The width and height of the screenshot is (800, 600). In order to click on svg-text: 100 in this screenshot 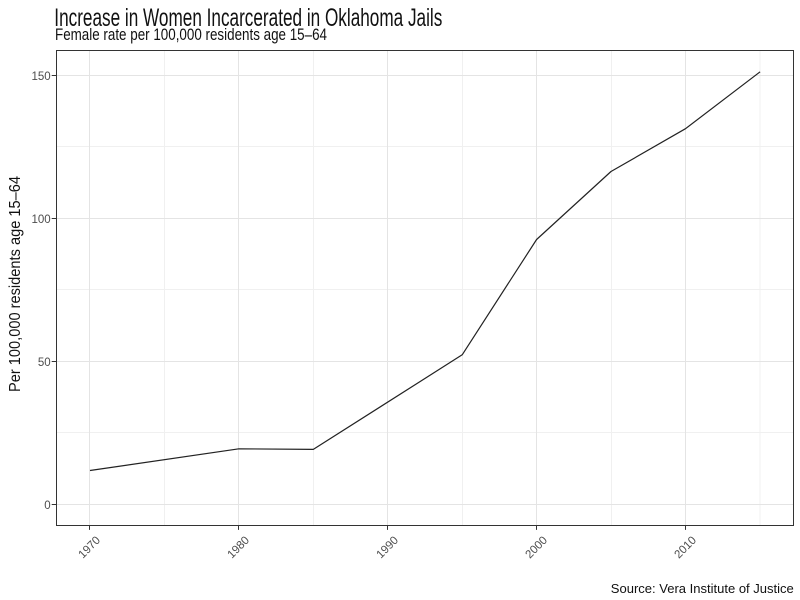, I will do `click(41, 220)`.